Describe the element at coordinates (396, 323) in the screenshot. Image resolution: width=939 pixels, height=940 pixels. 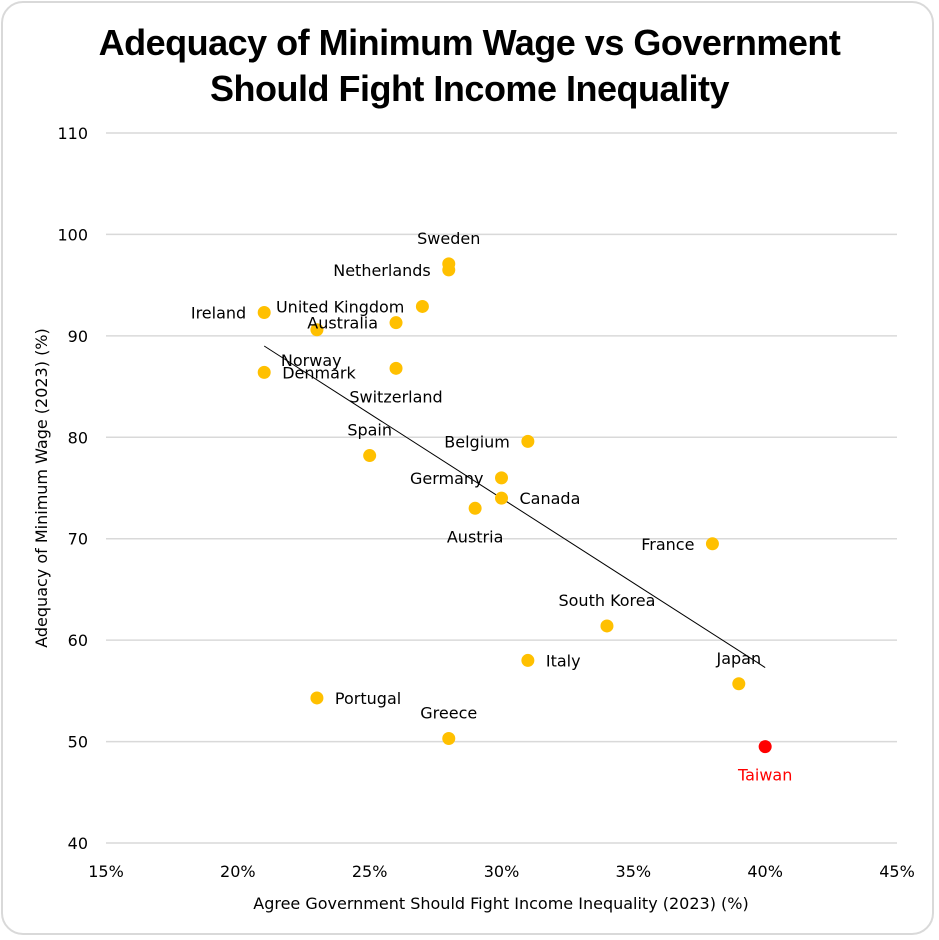
I see `data-point-australia` at that location.